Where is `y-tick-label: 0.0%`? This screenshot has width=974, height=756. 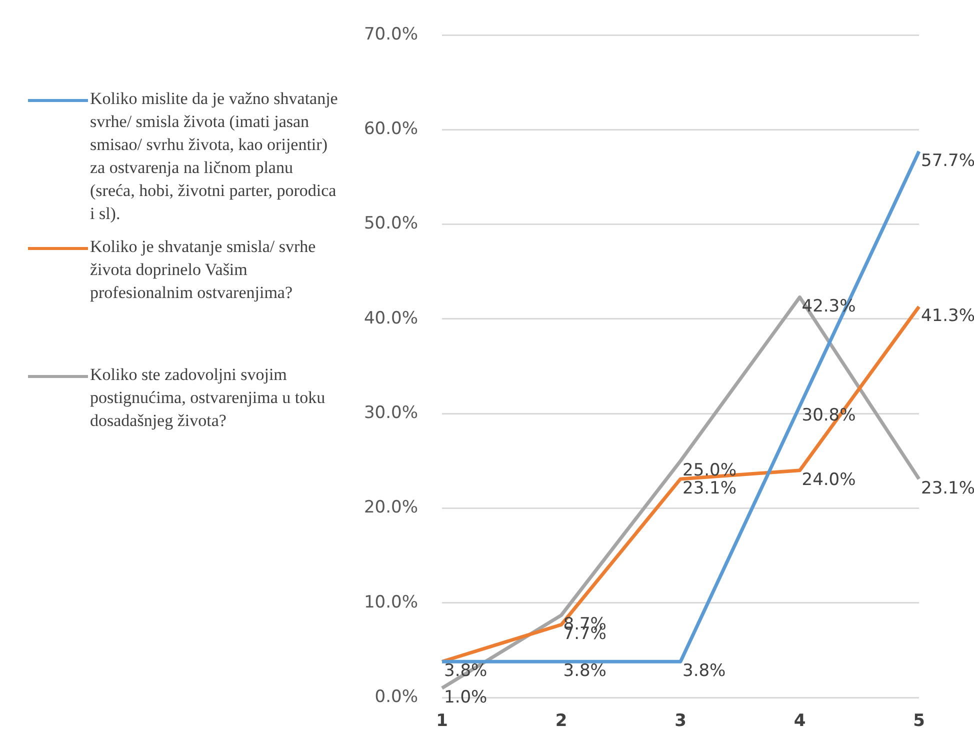
y-tick-label: 0.0% is located at coordinates (396, 697).